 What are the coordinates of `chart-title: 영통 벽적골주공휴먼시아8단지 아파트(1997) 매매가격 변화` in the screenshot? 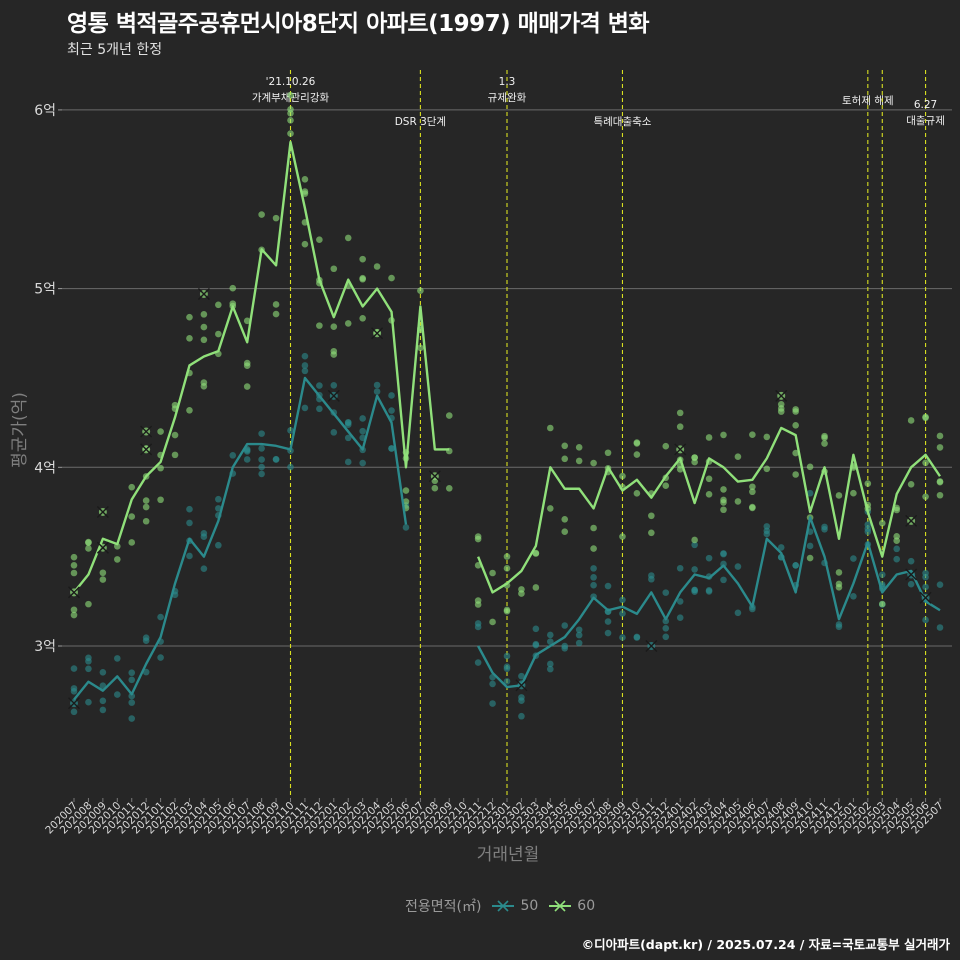 It's located at (358, 24).